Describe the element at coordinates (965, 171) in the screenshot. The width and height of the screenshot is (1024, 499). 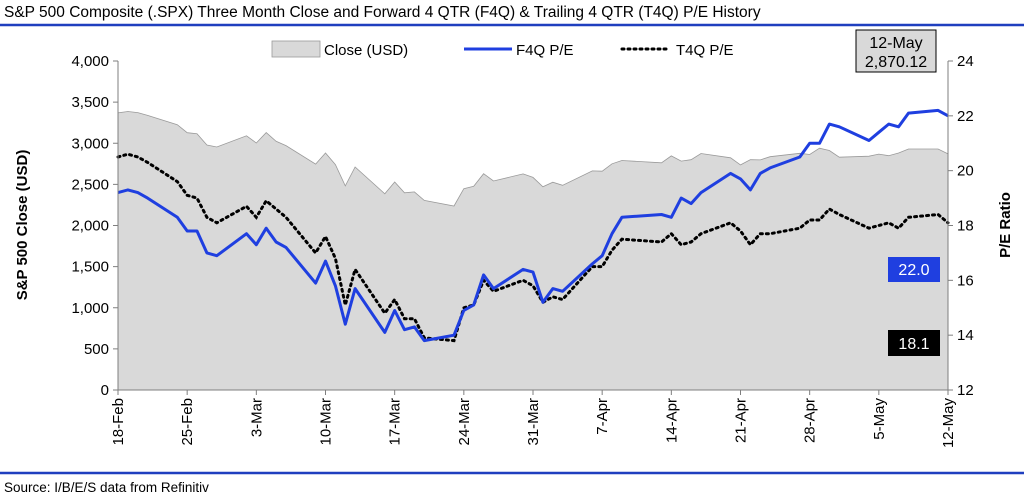
I see `y-tick-label-right: 20` at that location.